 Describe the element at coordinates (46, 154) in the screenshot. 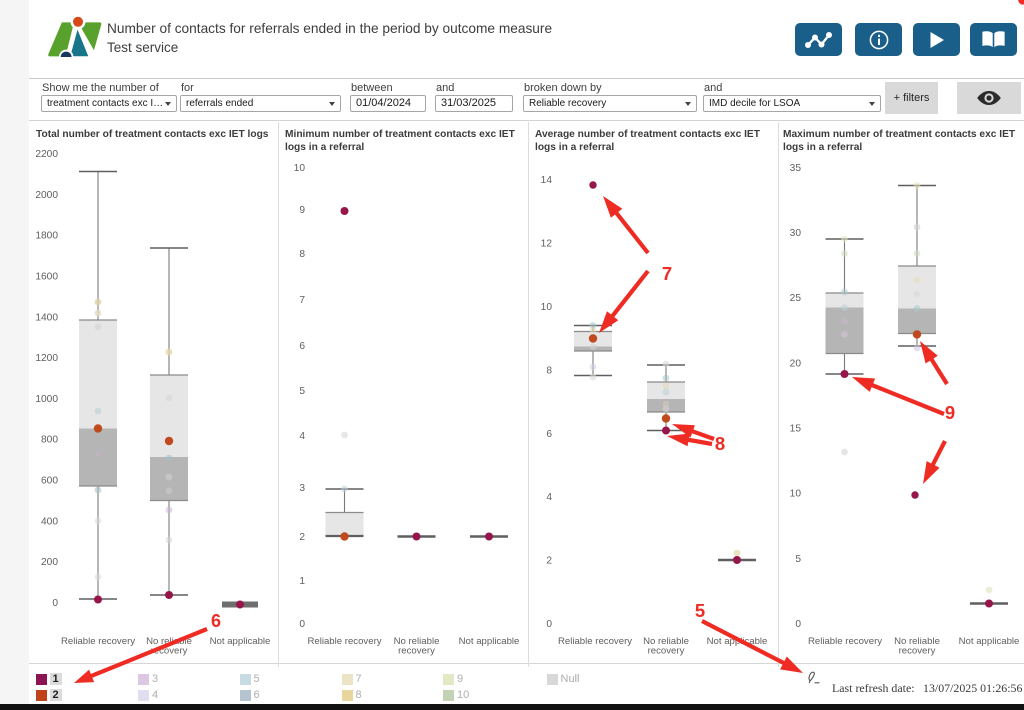

I see `svg-text: 2200` at that location.